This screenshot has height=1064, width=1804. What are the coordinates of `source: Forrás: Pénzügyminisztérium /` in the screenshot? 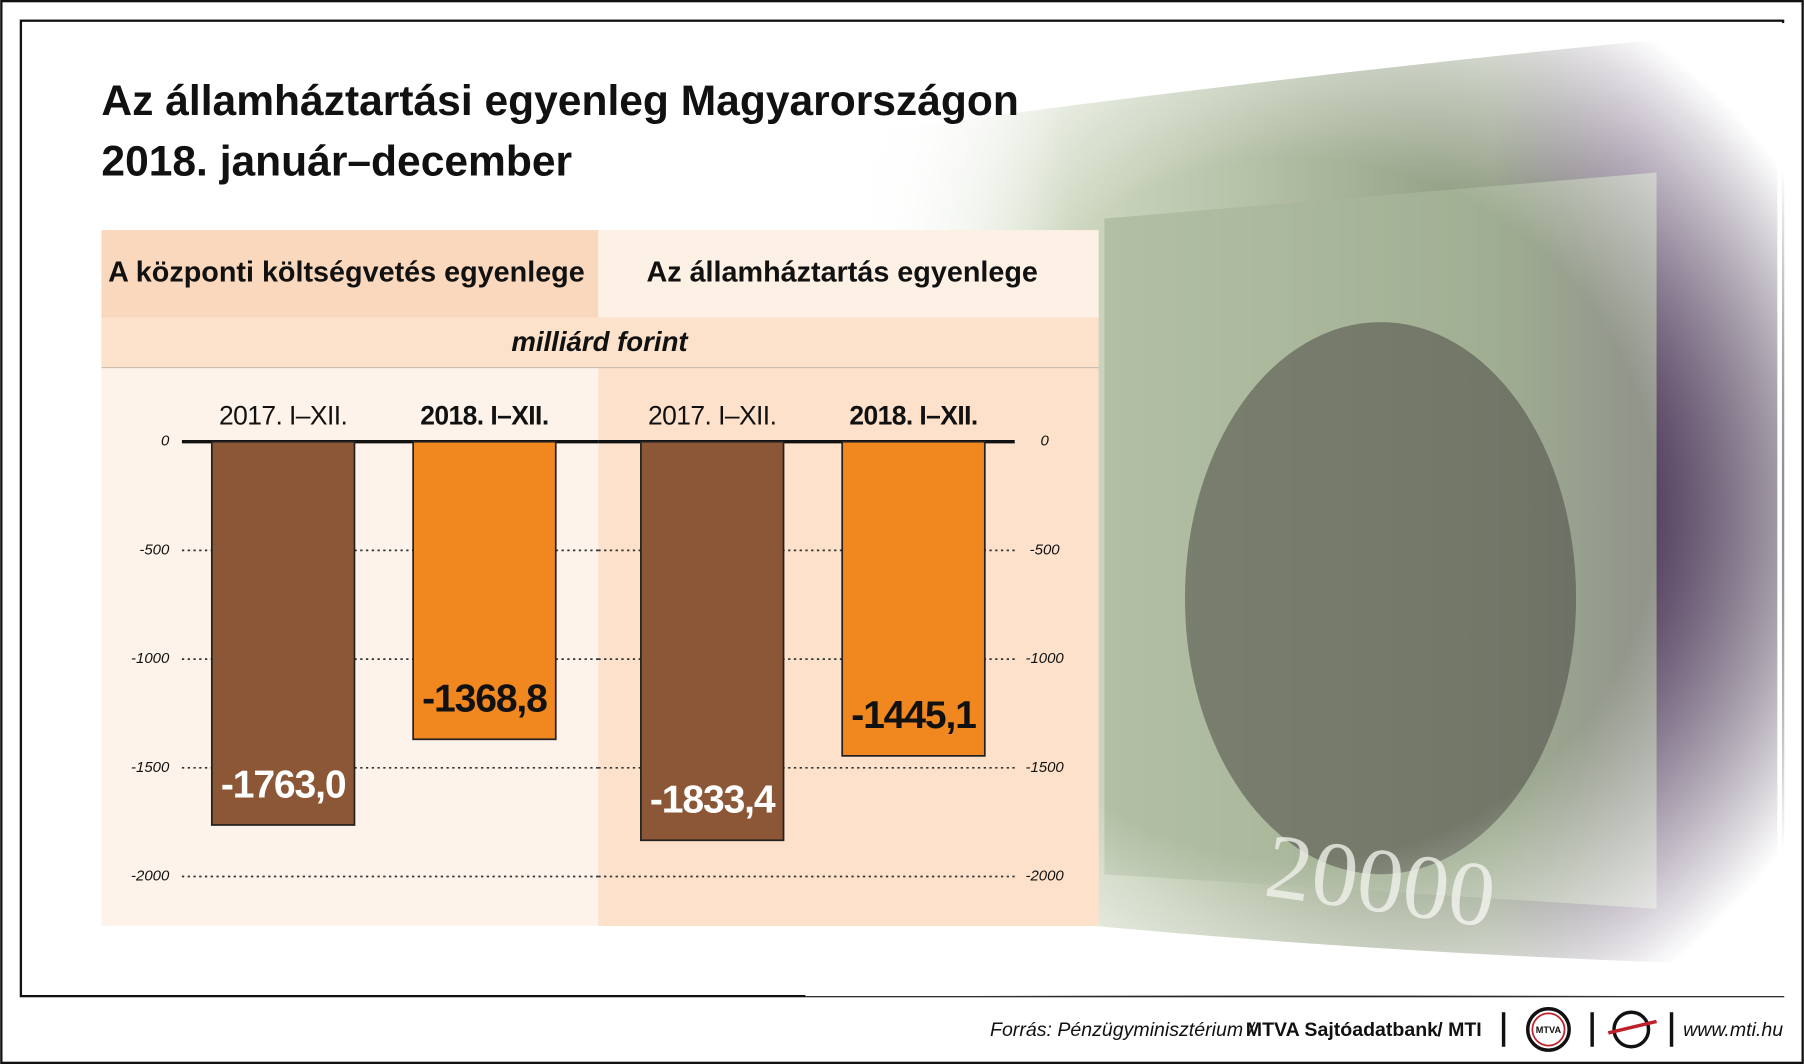 It's located at (1123, 1030).